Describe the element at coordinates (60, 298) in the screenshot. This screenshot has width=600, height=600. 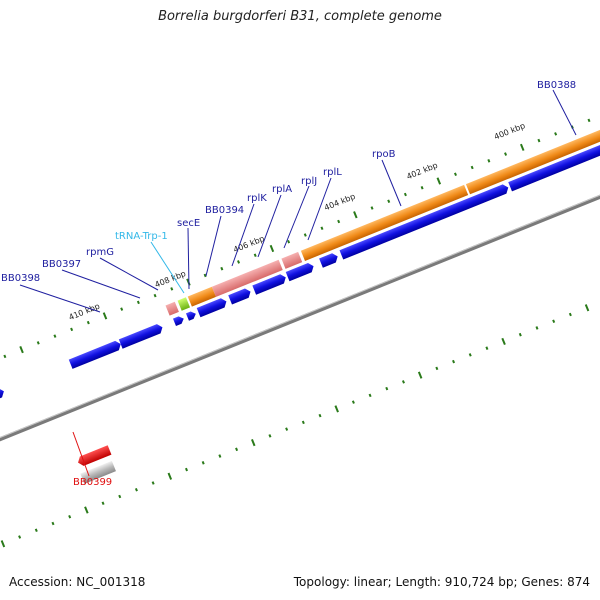
I see `leader-BB0398` at that location.